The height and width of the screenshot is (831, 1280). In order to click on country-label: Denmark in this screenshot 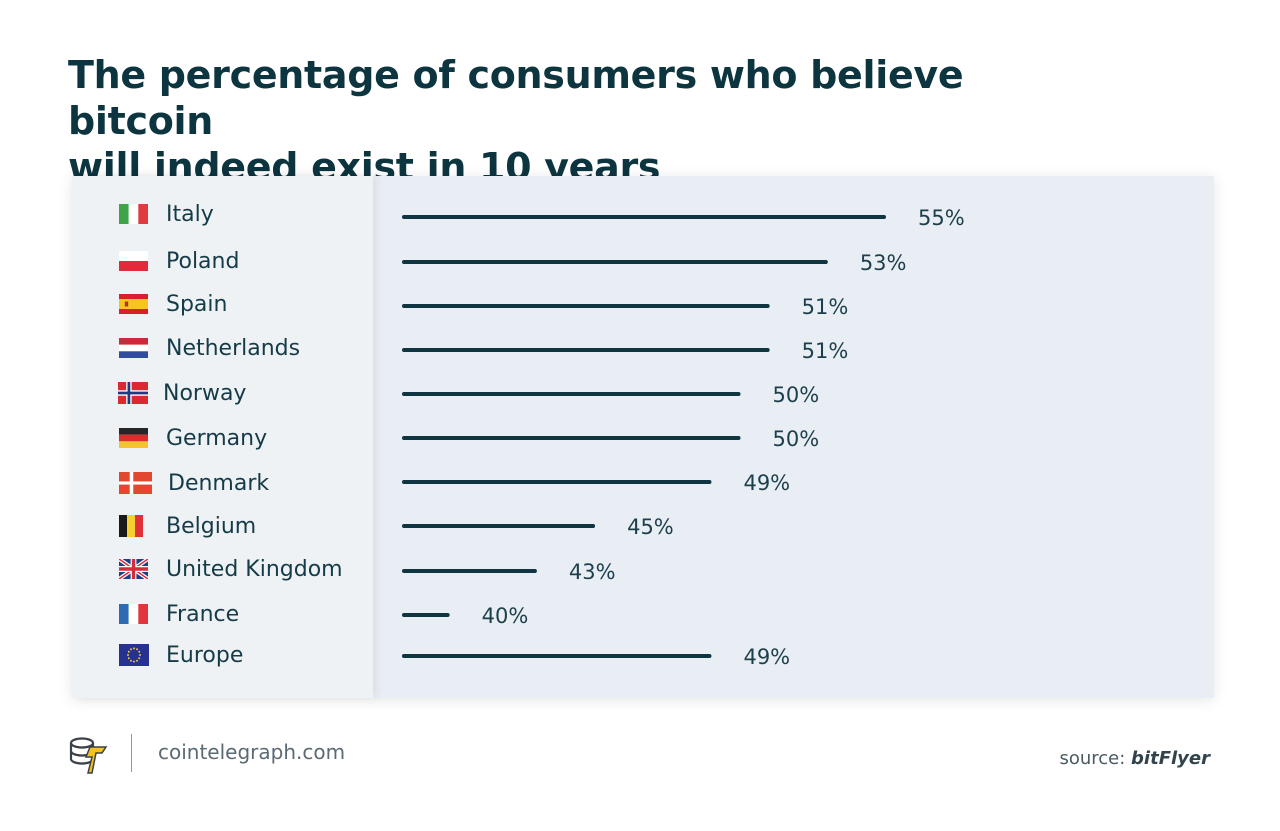, I will do `click(219, 483)`.